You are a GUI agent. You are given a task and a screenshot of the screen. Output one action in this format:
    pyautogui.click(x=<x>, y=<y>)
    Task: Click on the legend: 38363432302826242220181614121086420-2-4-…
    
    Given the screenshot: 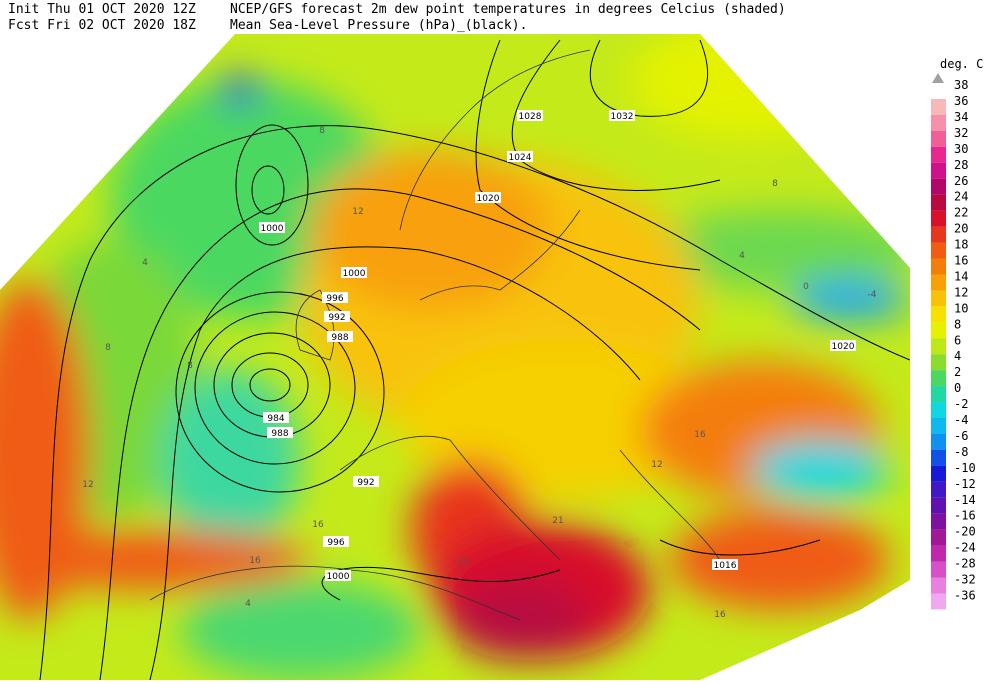 What is the action you would take?
    pyautogui.click(x=953, y=341)
    